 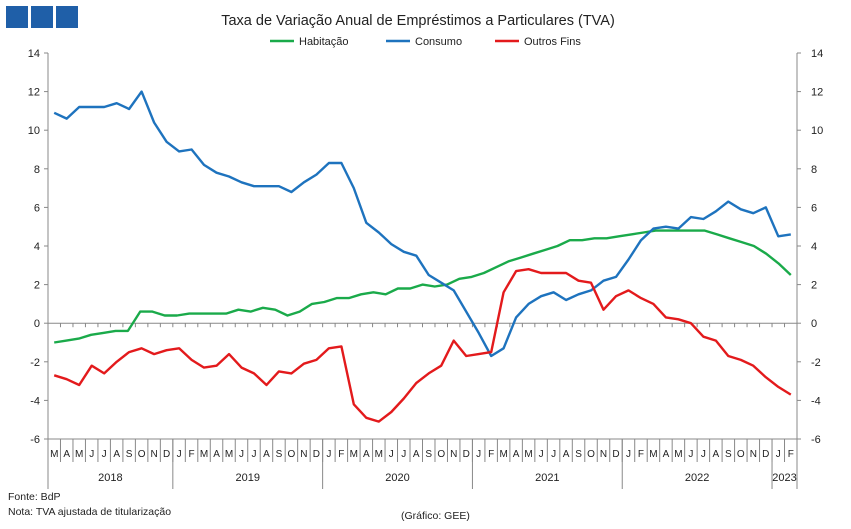 I want to click on y-tick-label-left: 2, so click(x=37, y=286).